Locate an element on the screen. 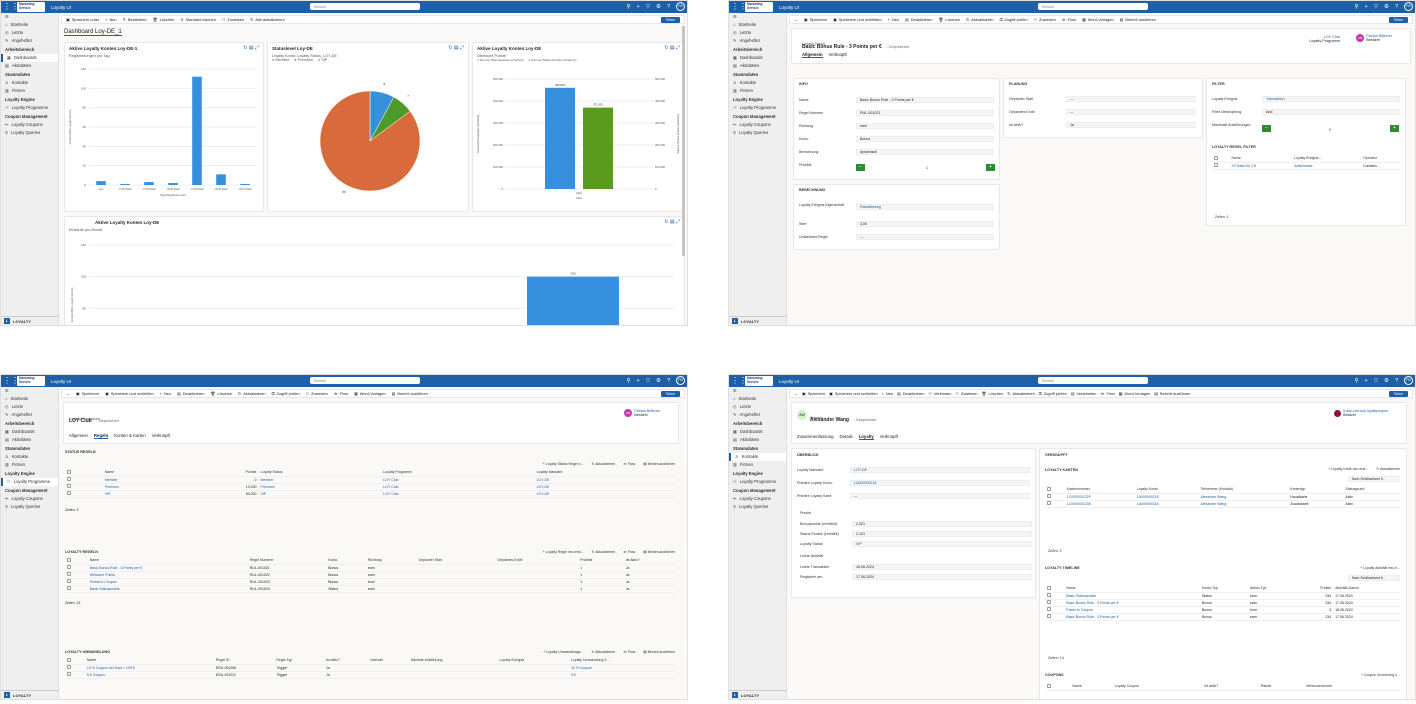 This screenshot has height=704, width=1416. tab-summary: Zusammenfassung is located at coordinates (815, 436).